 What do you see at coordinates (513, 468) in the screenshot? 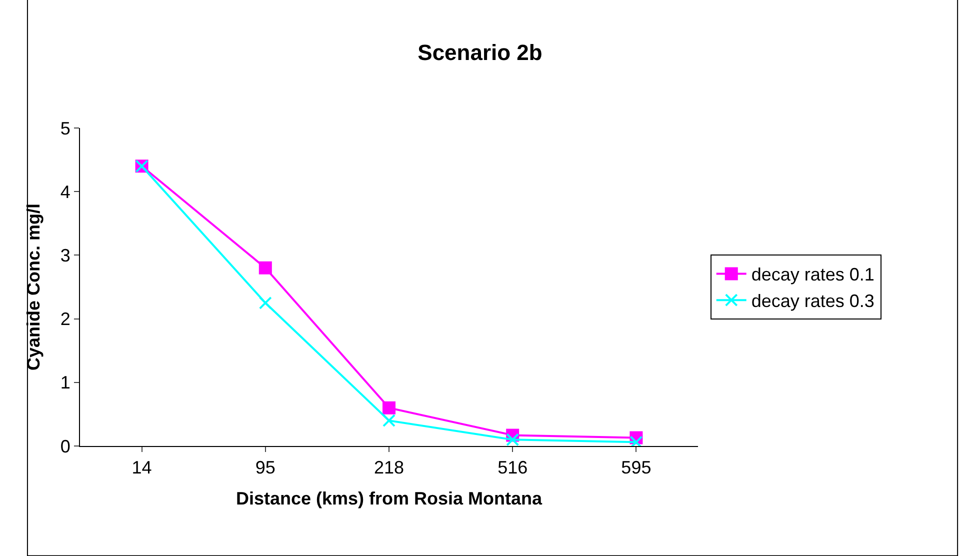
I see `x-tick-label: 516` at bounding box center [513, 468].